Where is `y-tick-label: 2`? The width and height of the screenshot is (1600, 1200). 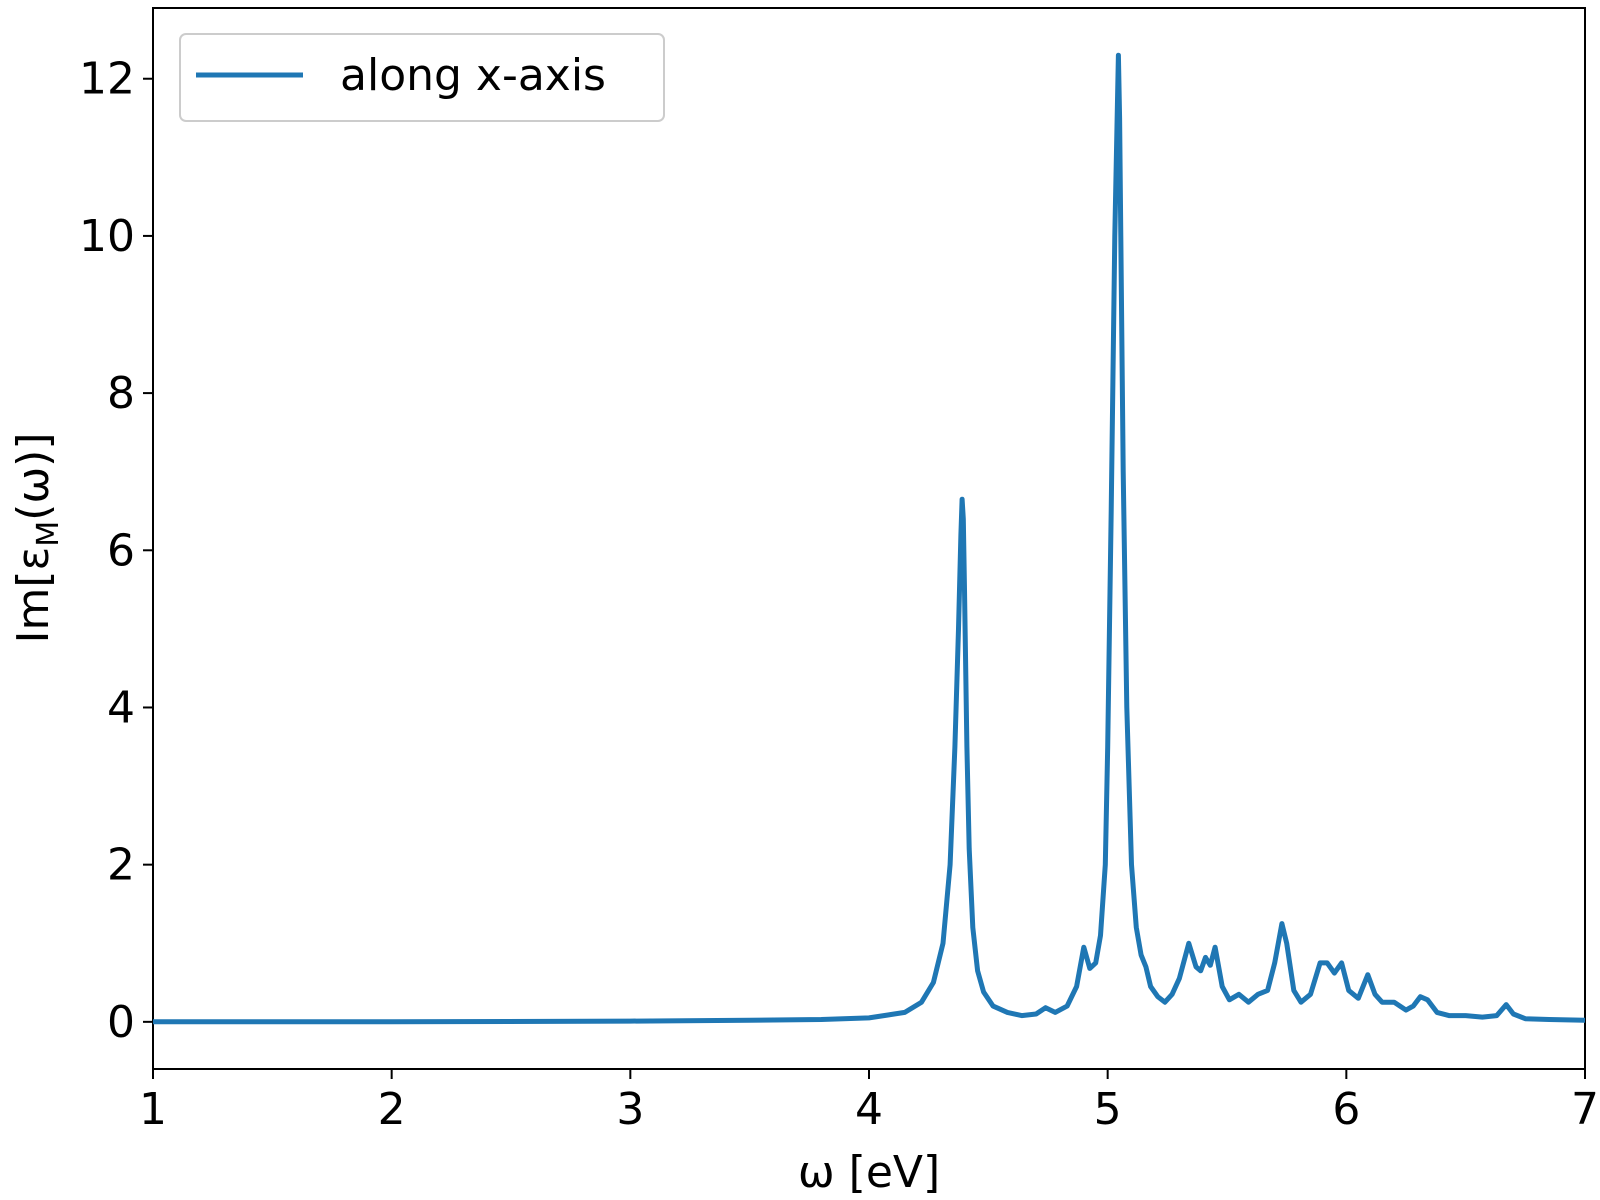
y-tick-label: 2 is located at coordinates (121, 865).